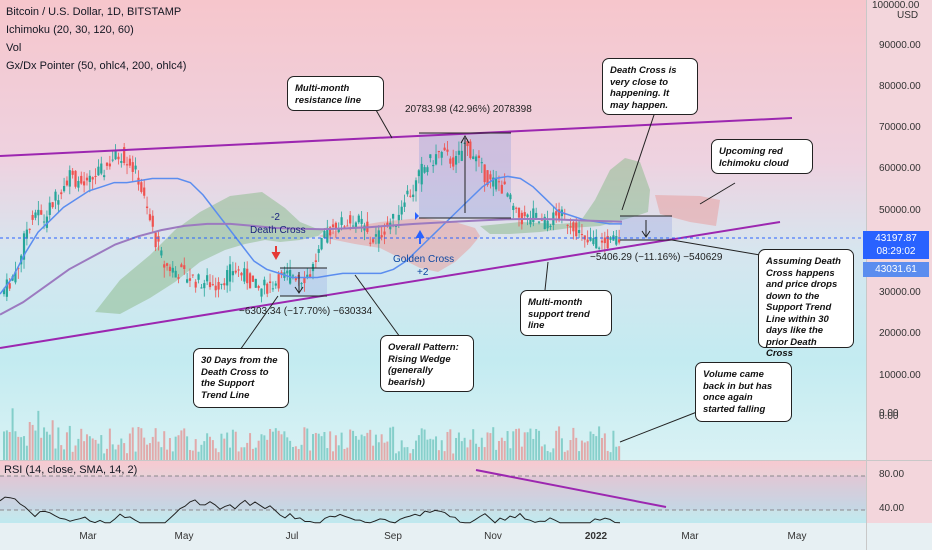 The height and width of the screenshot is (550, 932). Describe the element at coordinates (310, 510) in the screenshot. I see `rsi-line` at that location.